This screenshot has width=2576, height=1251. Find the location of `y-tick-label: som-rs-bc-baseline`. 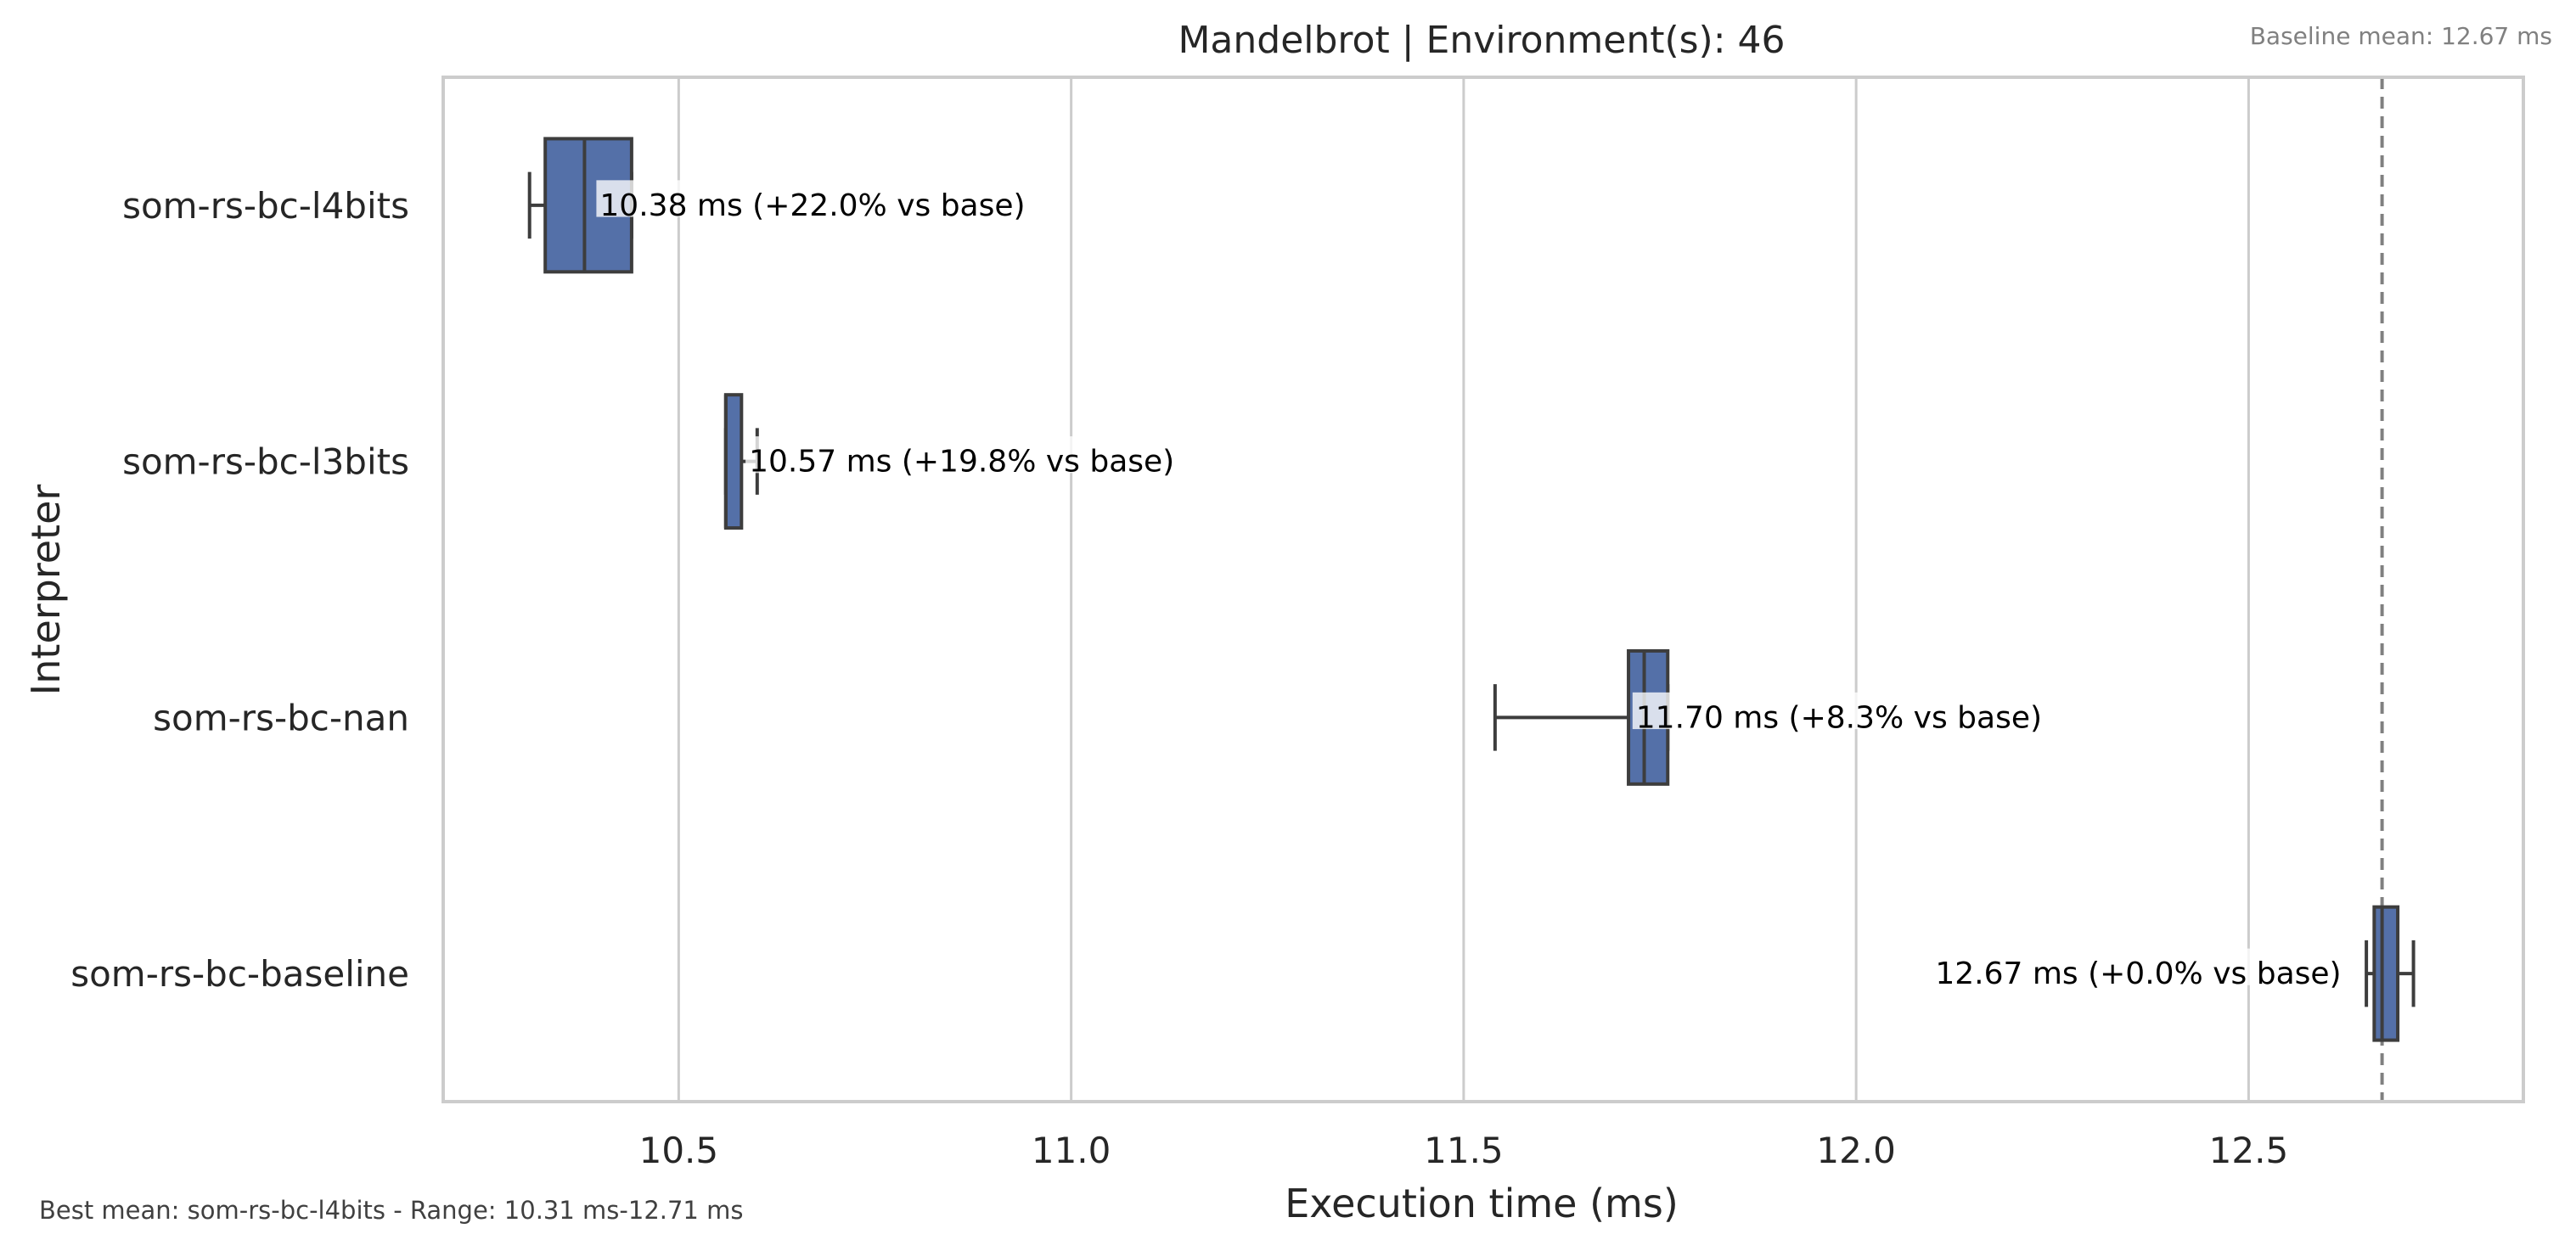

y-tick-label: som-rs-bc-baseline is located at coordinates (239, 974).